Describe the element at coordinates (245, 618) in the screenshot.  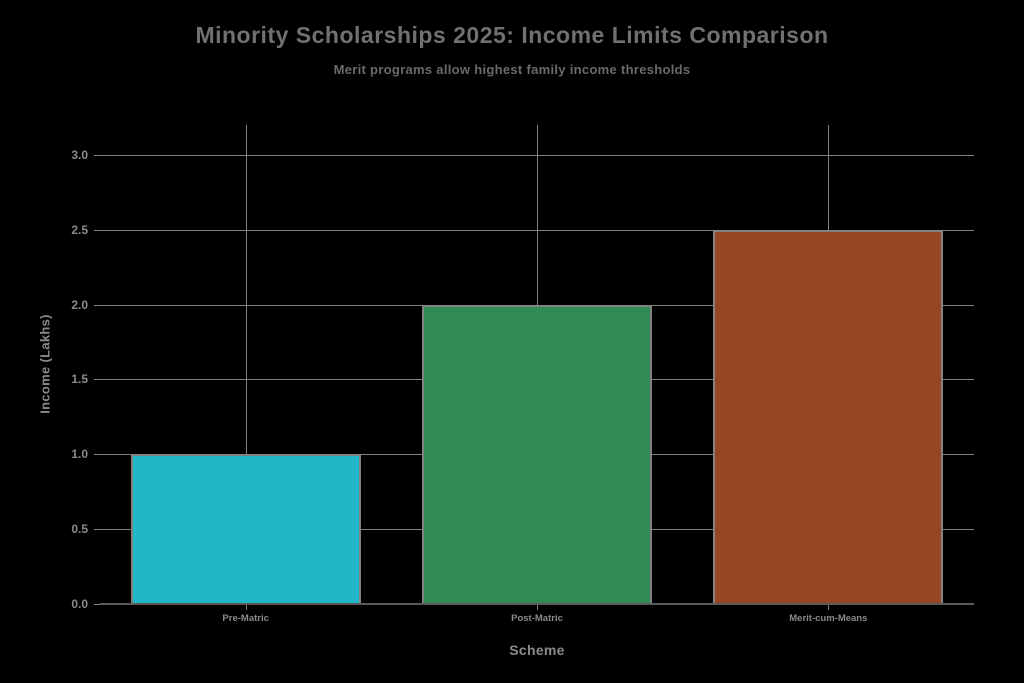
I see `x-tick-label: Pre-Matric` at that location.